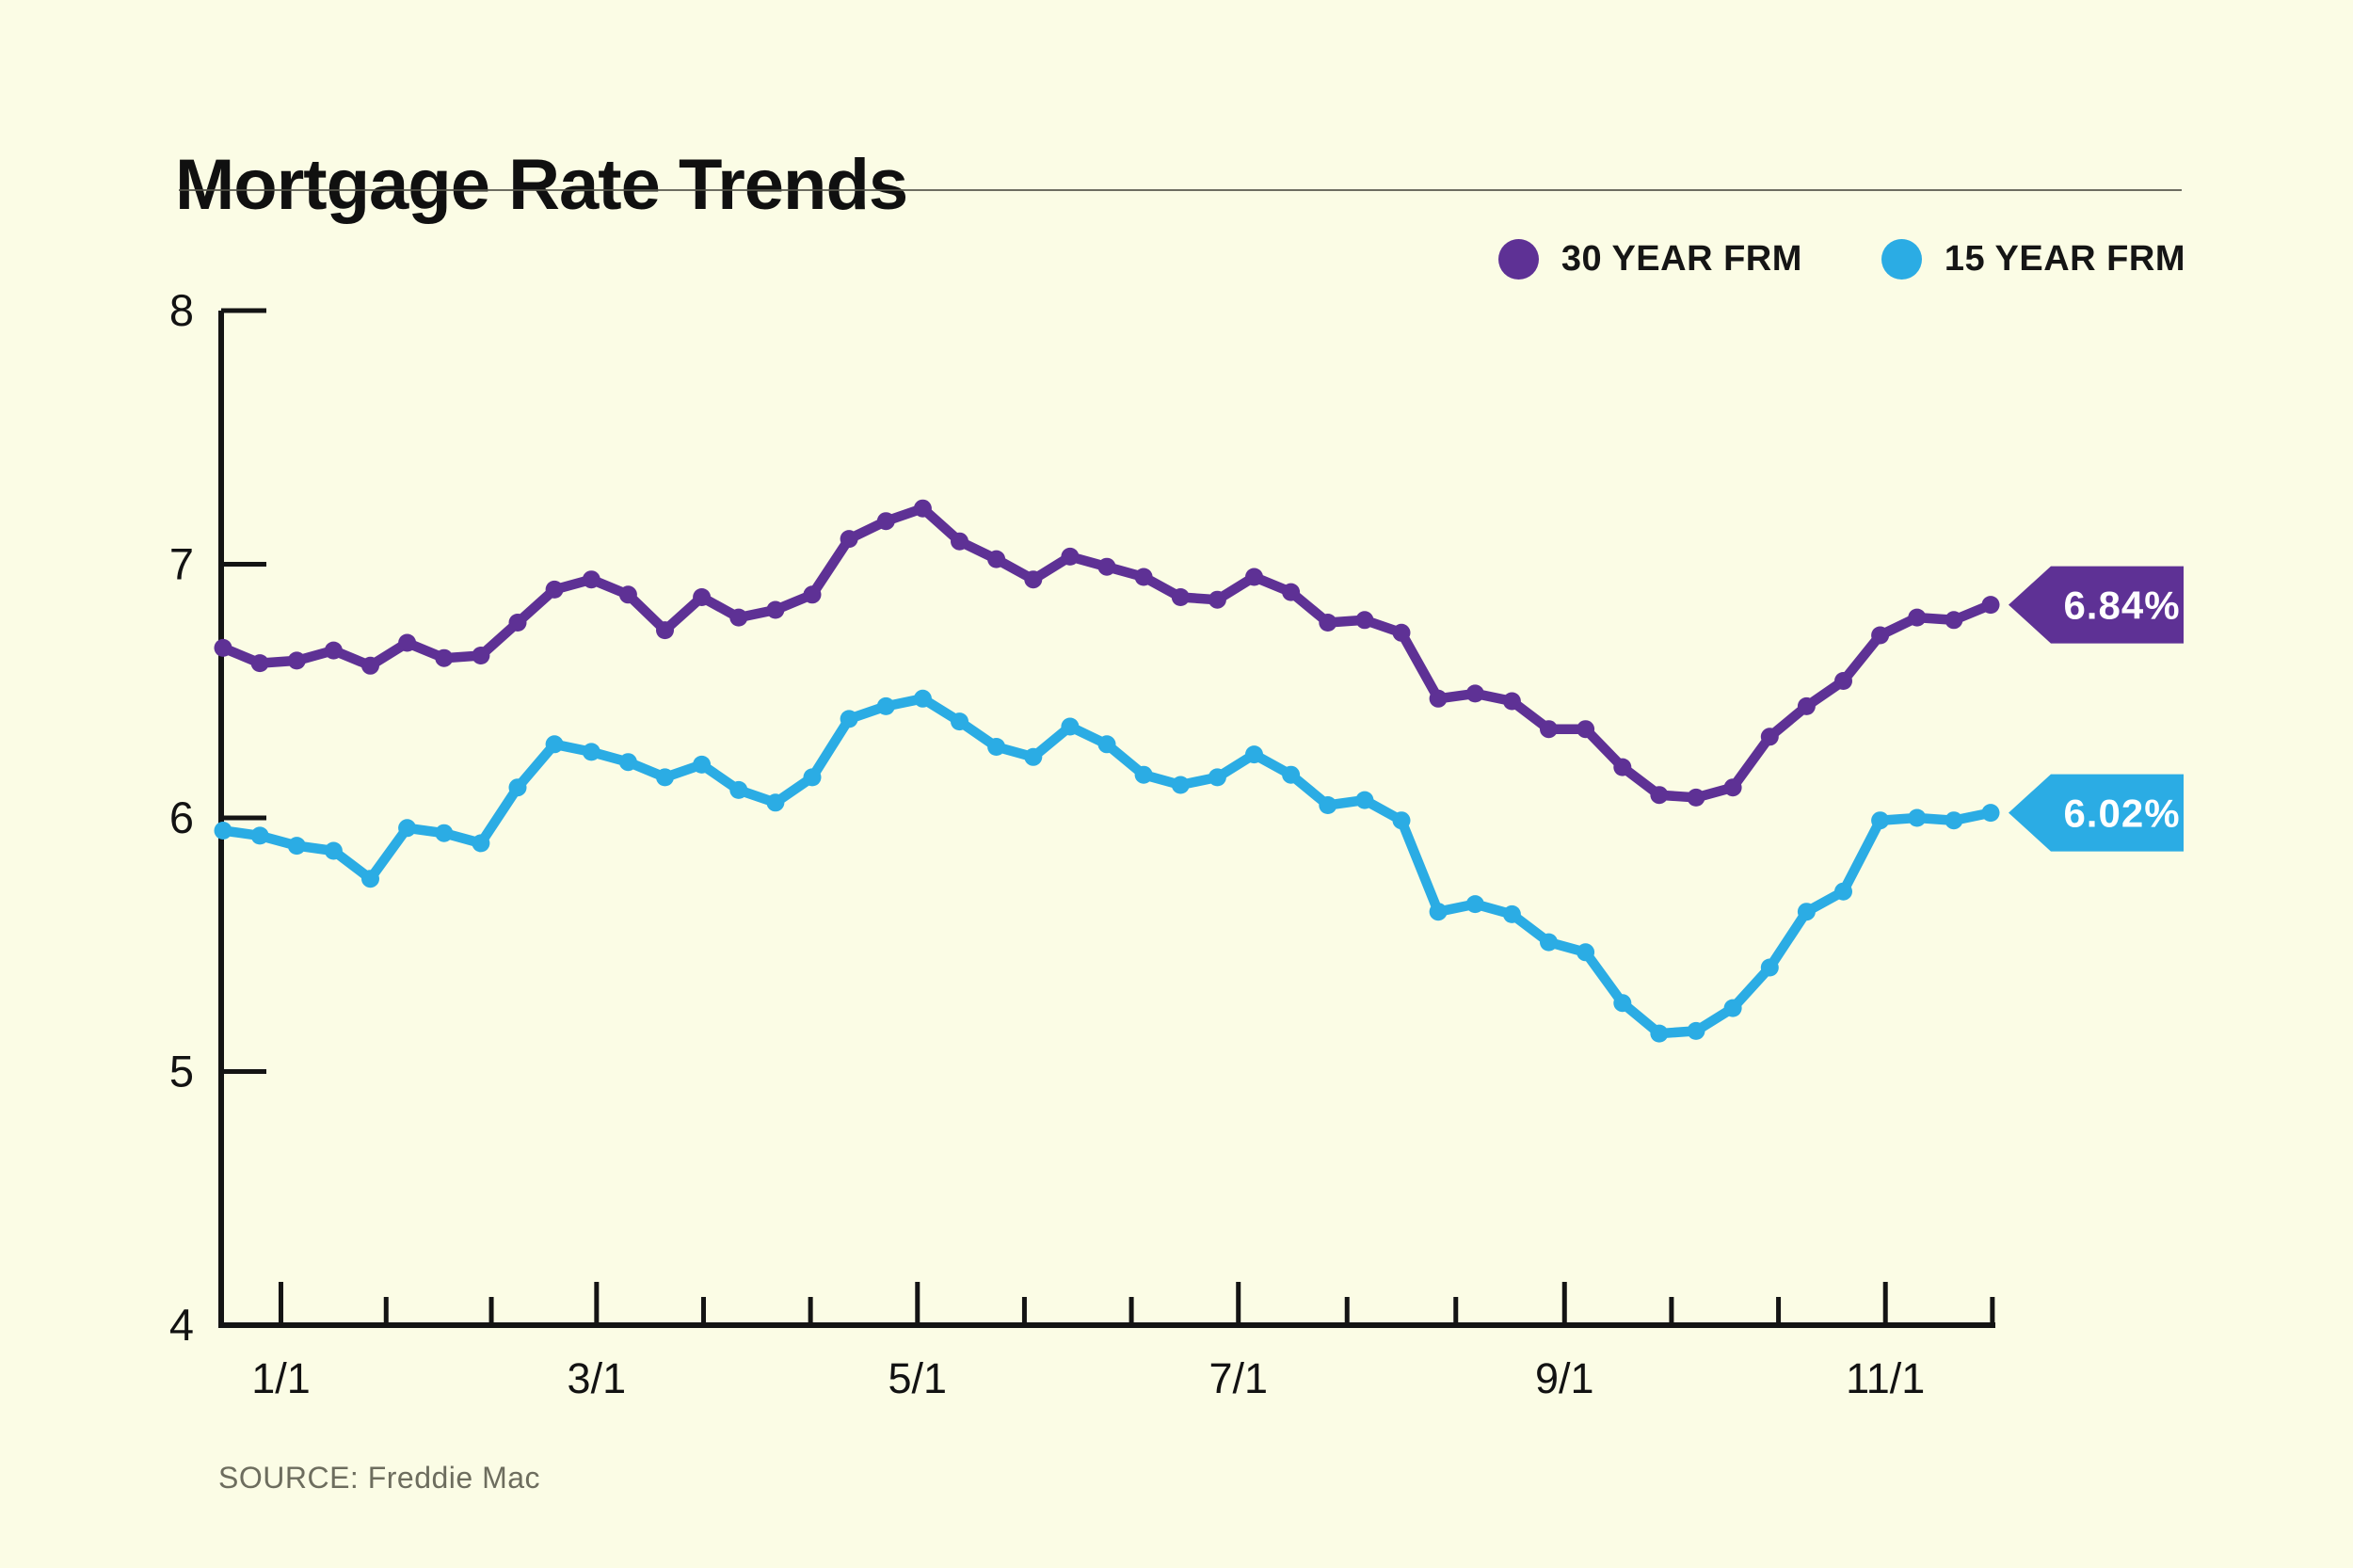 The height and width of the screenshot is (1568, 2353). I want to click on y-tick-label: 8, so click(181, 310).